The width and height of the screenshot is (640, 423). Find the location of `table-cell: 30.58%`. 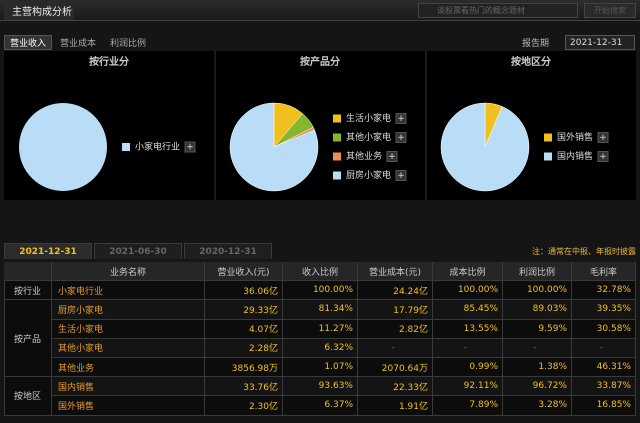

table-cell: 30.58% is located at coordinates (604, 329).